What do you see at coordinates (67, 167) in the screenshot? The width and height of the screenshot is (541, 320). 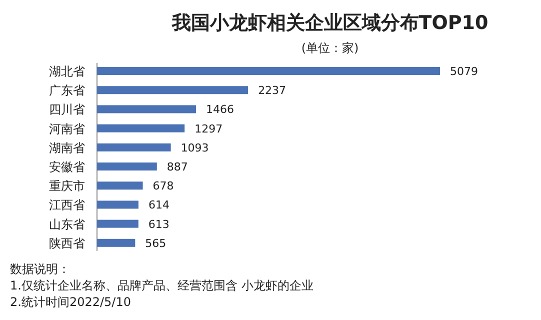 I see `y-tick-label: 安徽省` at bounding box center [67, 167].